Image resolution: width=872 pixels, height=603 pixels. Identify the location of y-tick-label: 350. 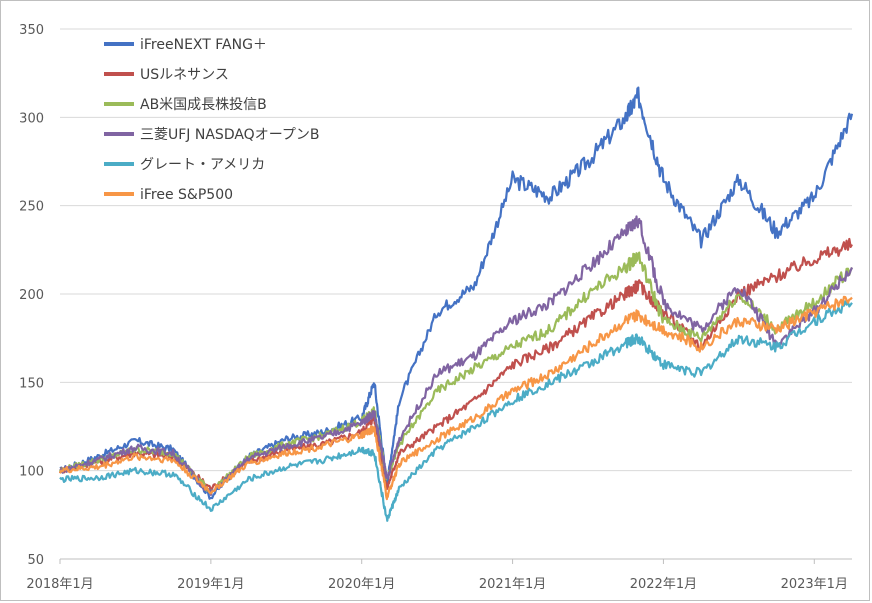
(31, 30).